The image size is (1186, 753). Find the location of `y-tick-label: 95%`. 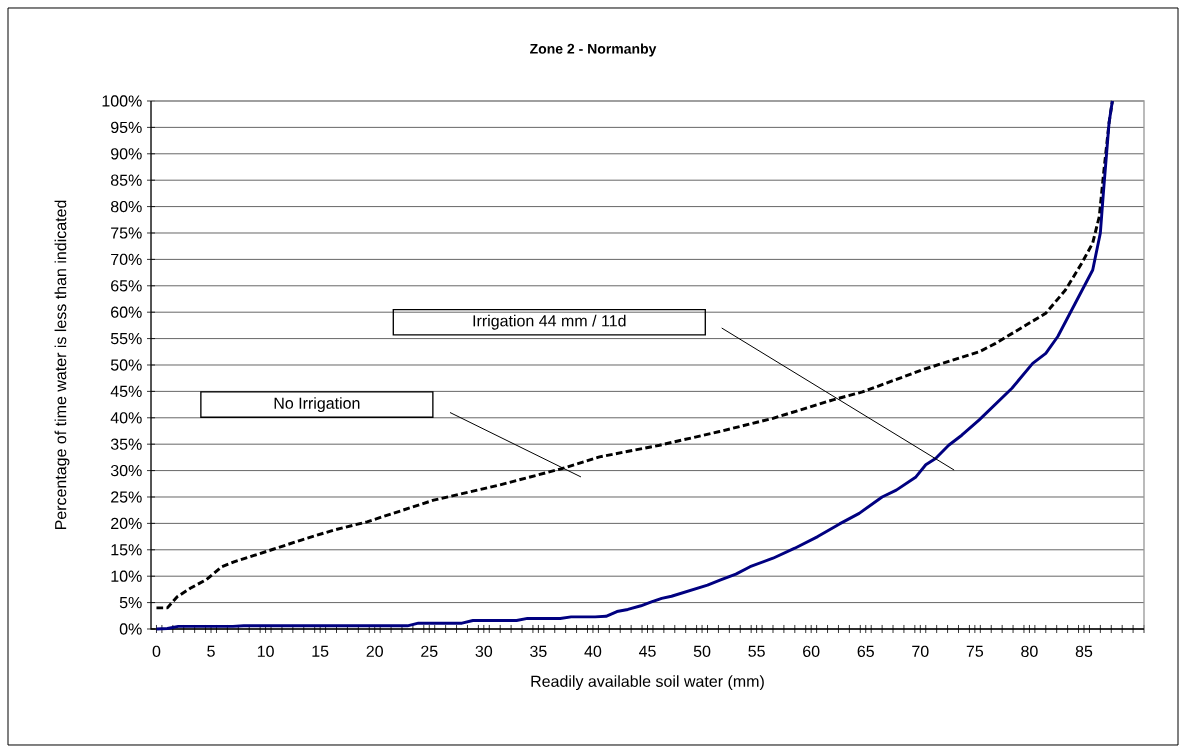

y-tick-label: 95% is located at coordinates (126, 127).